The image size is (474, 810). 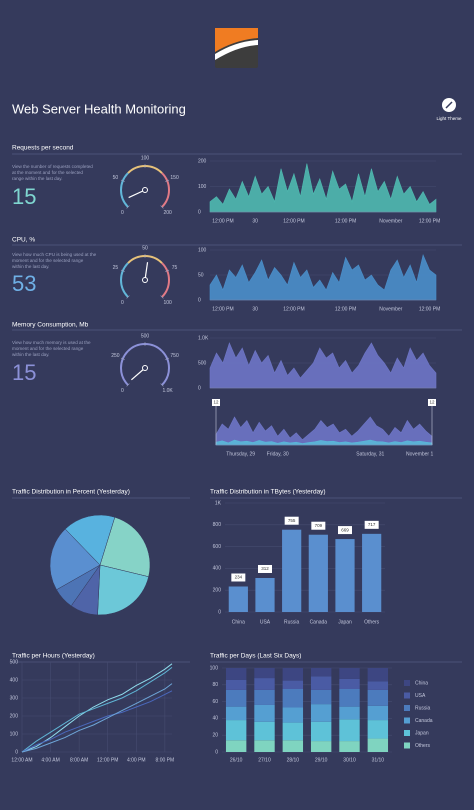 What do you see at coordinates (449, 105) in the screenshot?
I see `theme-icon` at bounding box center [449, 105].